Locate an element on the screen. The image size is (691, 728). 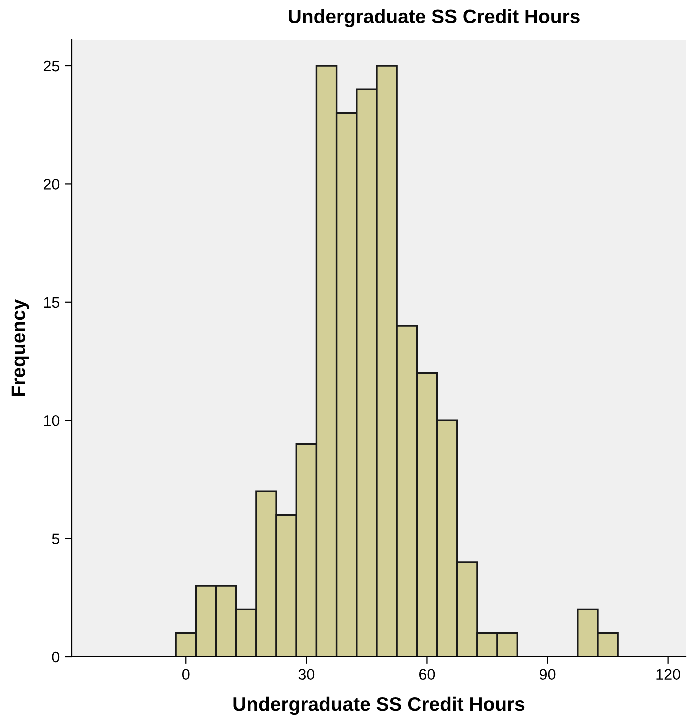
y-tick-label: 10 is located at coordinates (52, 420).